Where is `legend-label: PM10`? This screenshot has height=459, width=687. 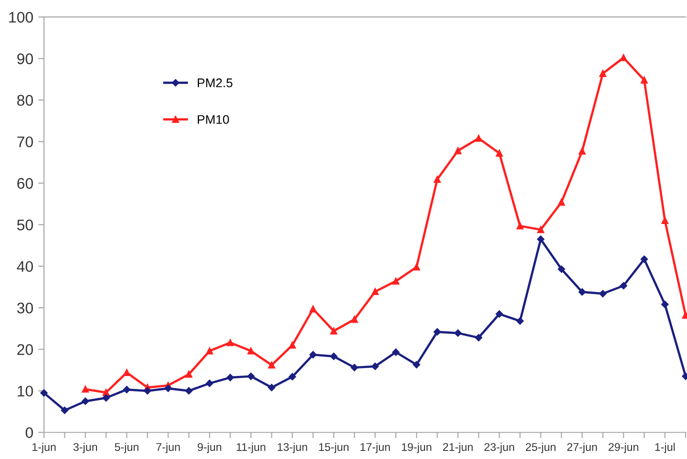
legend-label: PM10 is located at coordinates (213, 119).